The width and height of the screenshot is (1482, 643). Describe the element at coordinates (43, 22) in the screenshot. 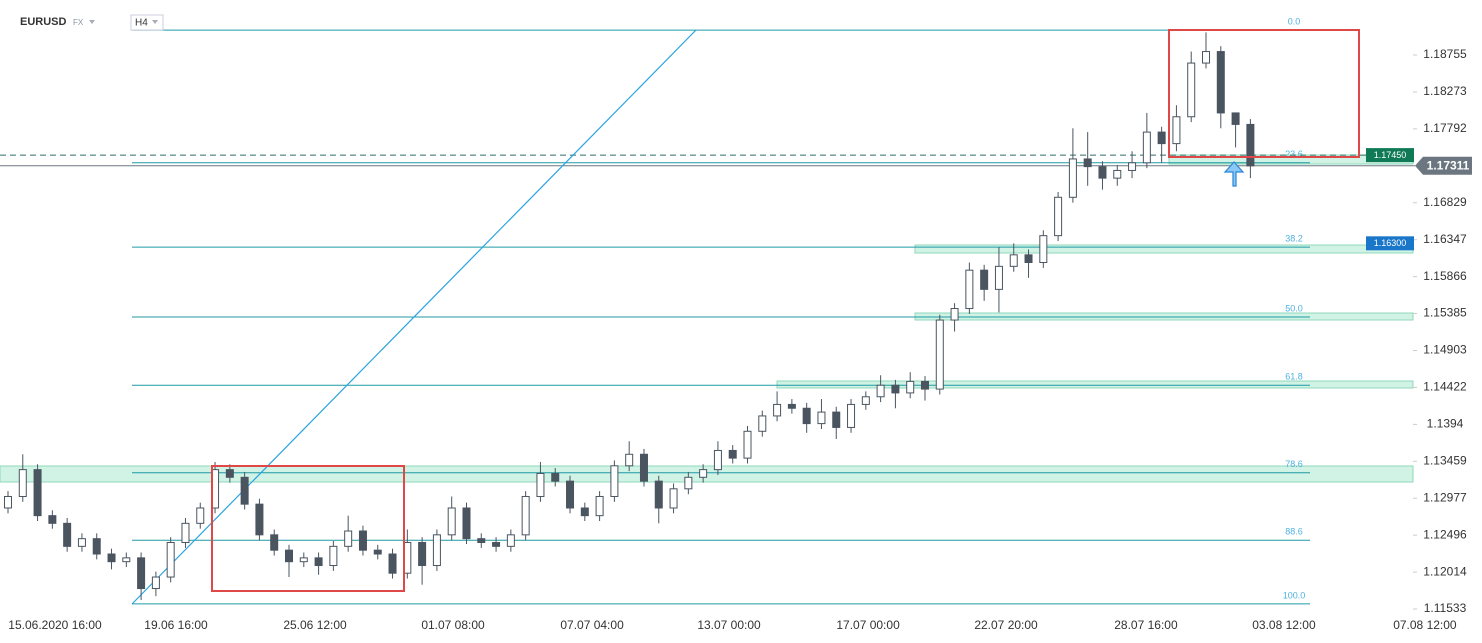

I see `symbol: EURUSD` at that location.